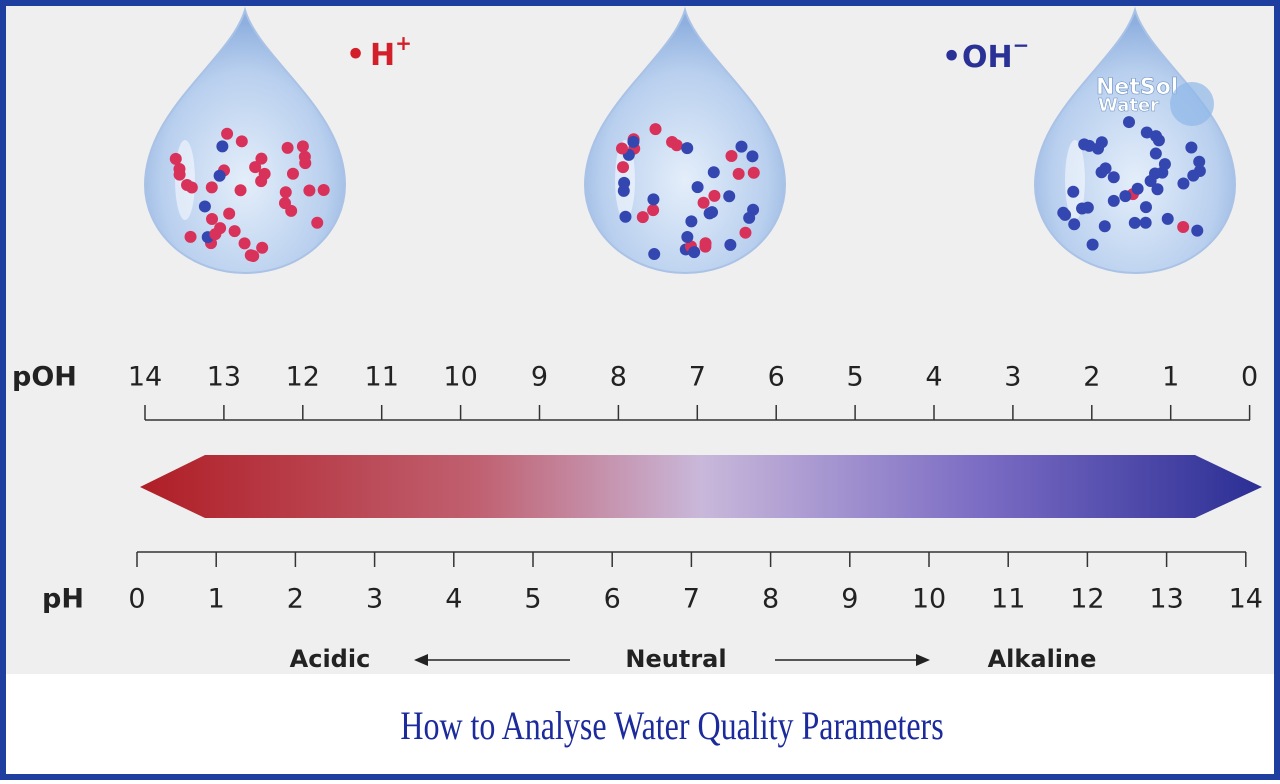 The width and height of the screenshot is (1280, 784). What do you see at coordinates (391, 52) in the screenshot?
I see `acid-ion: H+` at bounding box center [391, 52].